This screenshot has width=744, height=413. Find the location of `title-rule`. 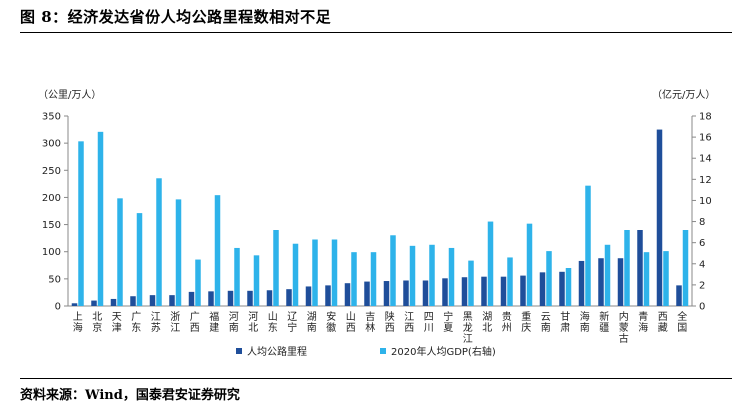

title-rule is located at coordinates (376, 32).